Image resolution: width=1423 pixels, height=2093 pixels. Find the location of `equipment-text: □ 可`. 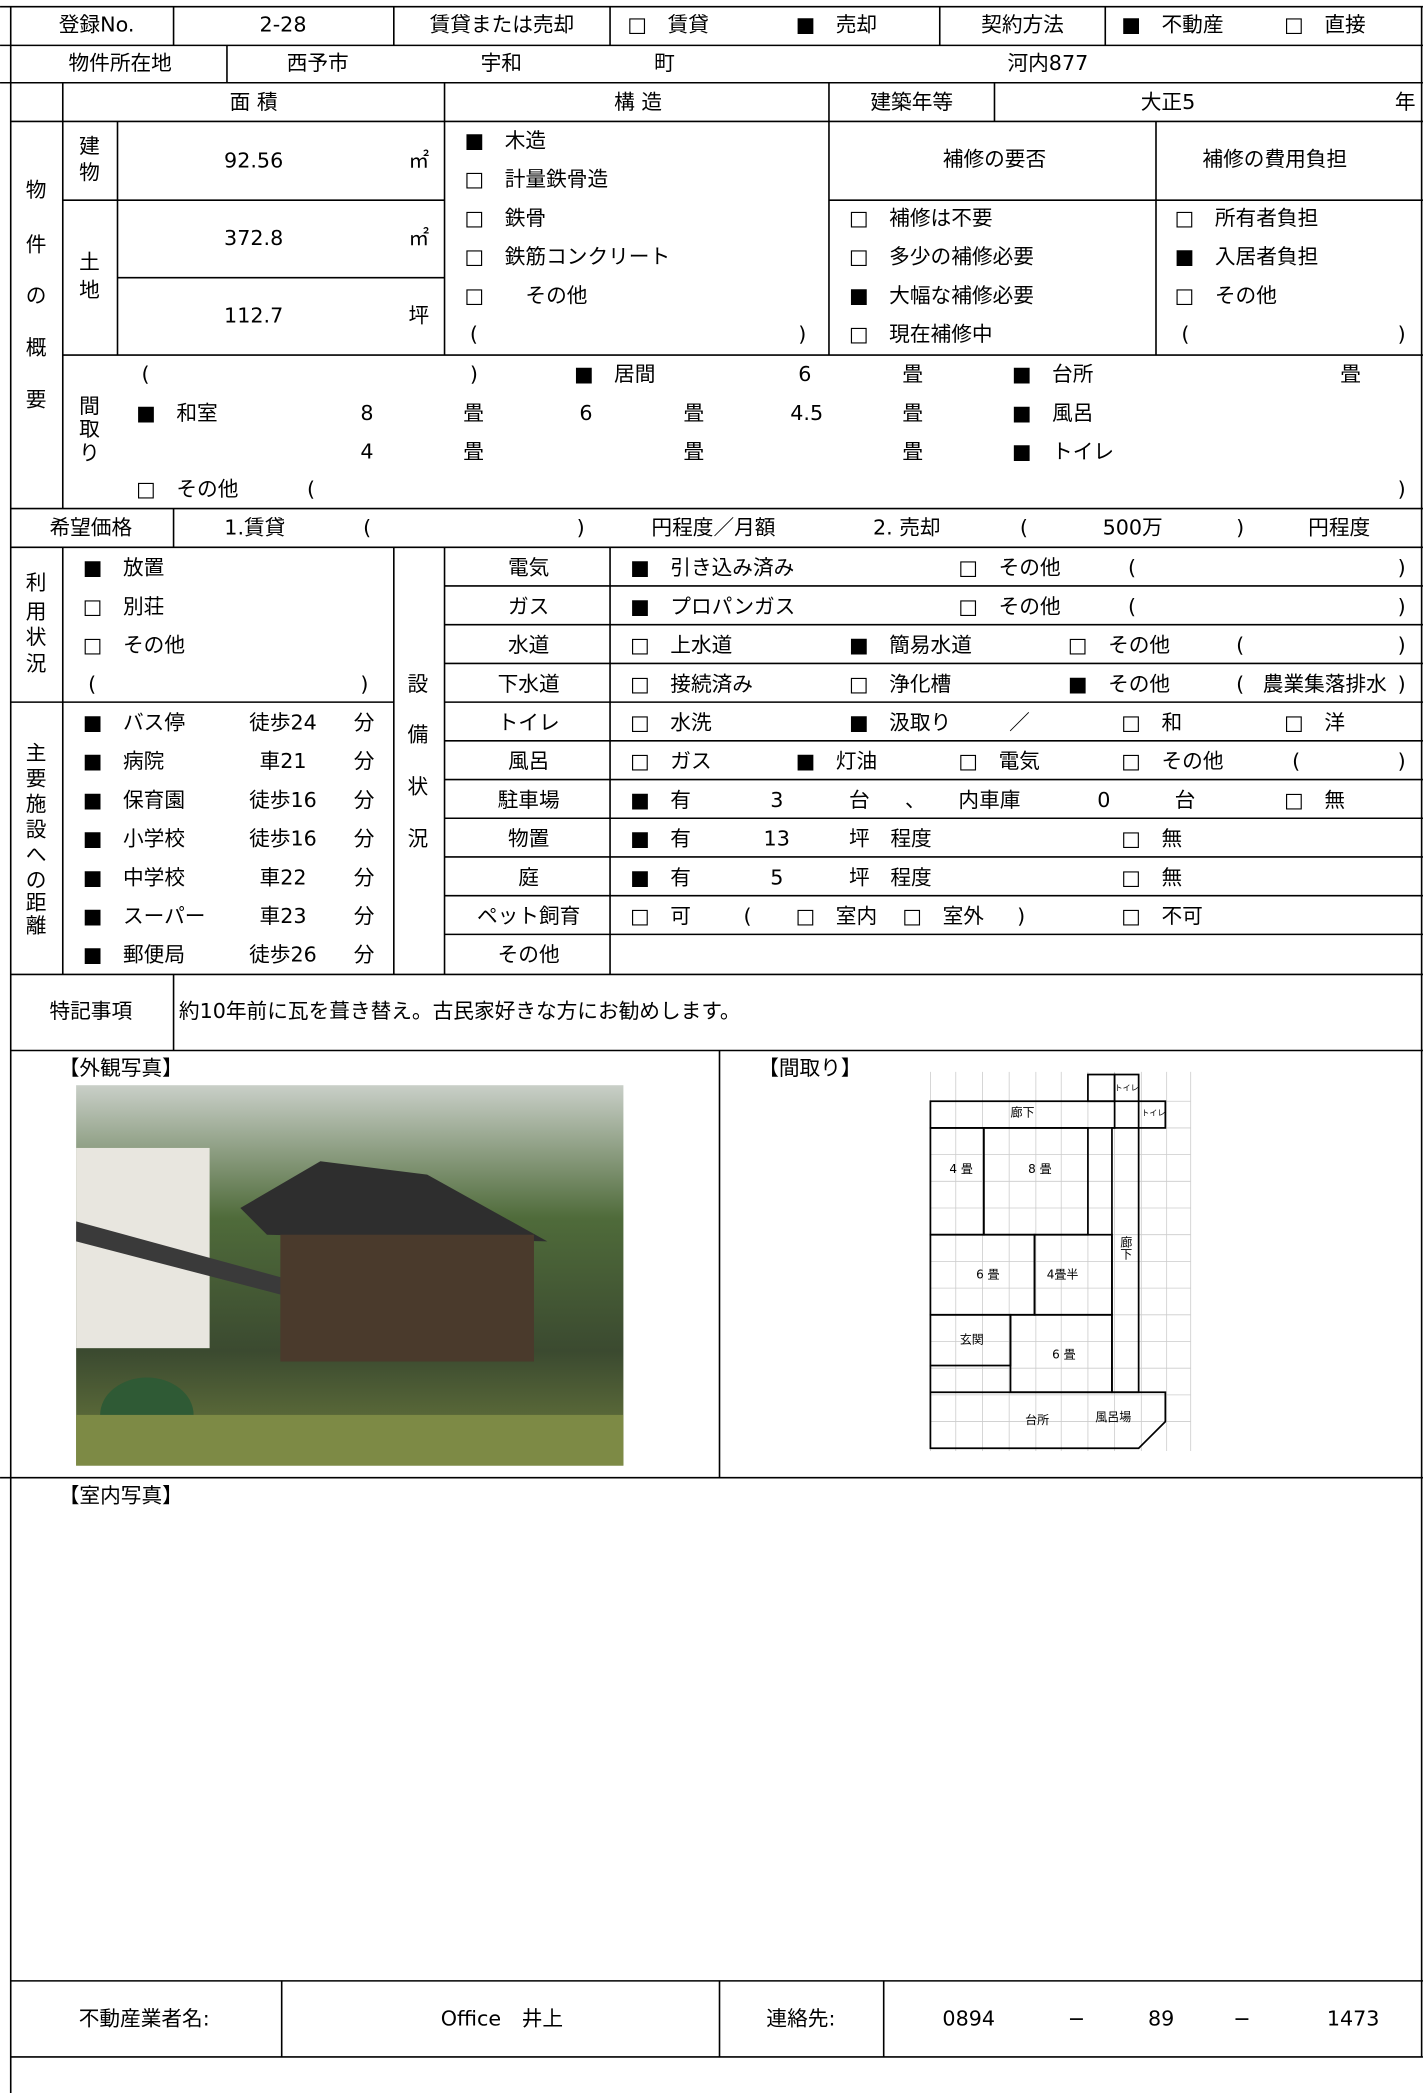

equipment-text: □ 可 is located at coordinates (660, 916).